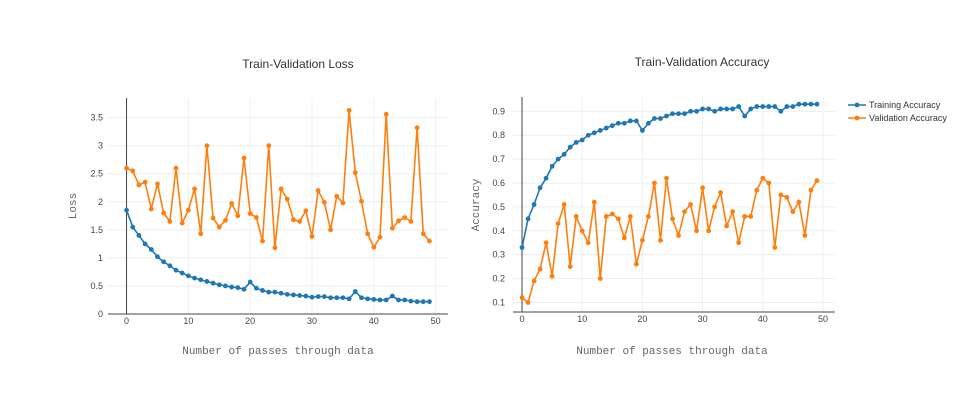 Image resolution: width=958 pixels, height=400 pixels. I want to click on legend-item-validation: Validation Accuracy, so click(897, 118).